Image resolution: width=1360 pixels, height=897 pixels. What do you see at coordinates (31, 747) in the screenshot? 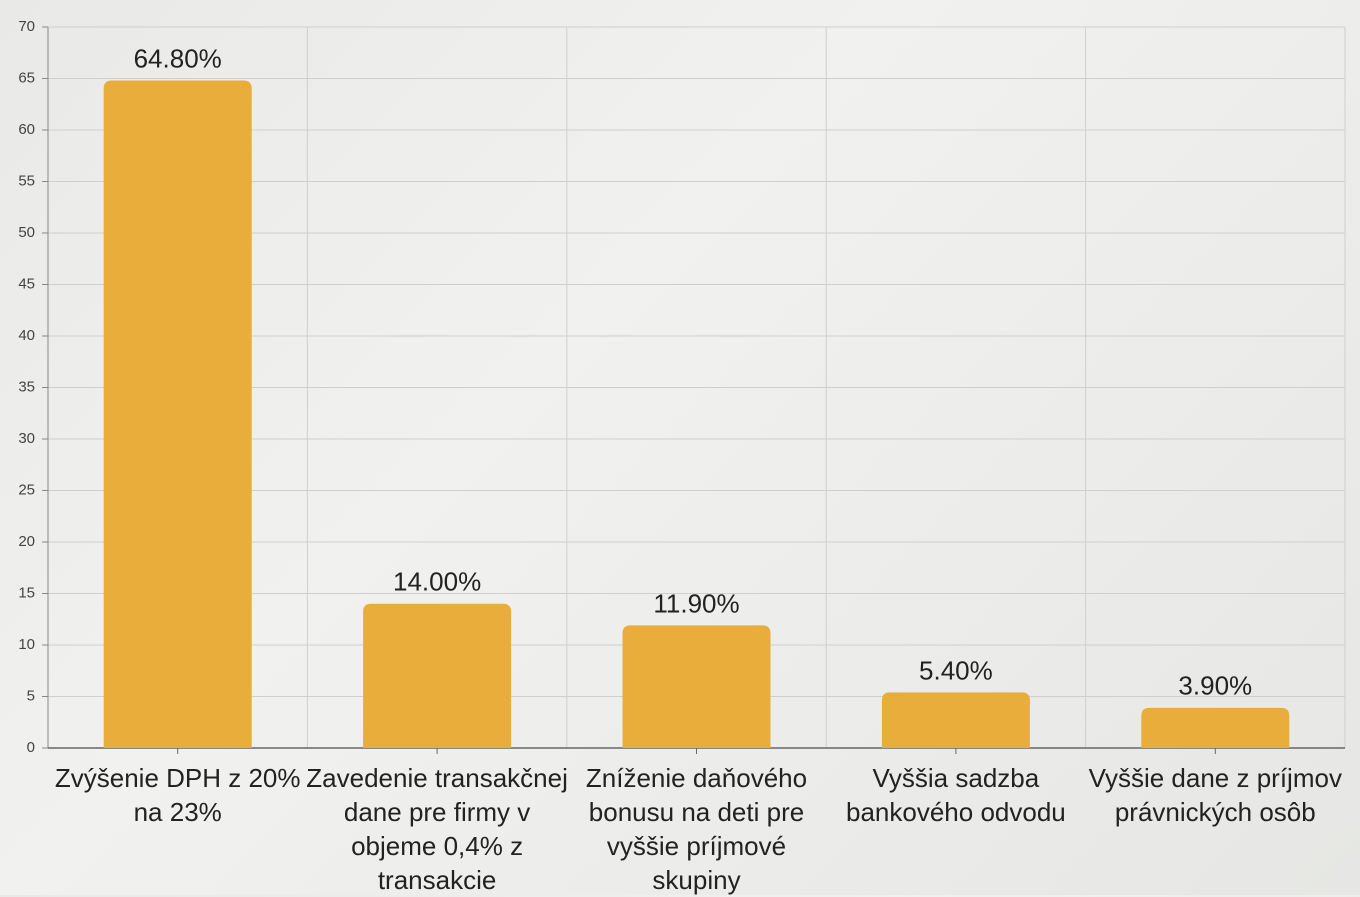
I see `y-tick-label: 0` at bounding box center [31, 747].